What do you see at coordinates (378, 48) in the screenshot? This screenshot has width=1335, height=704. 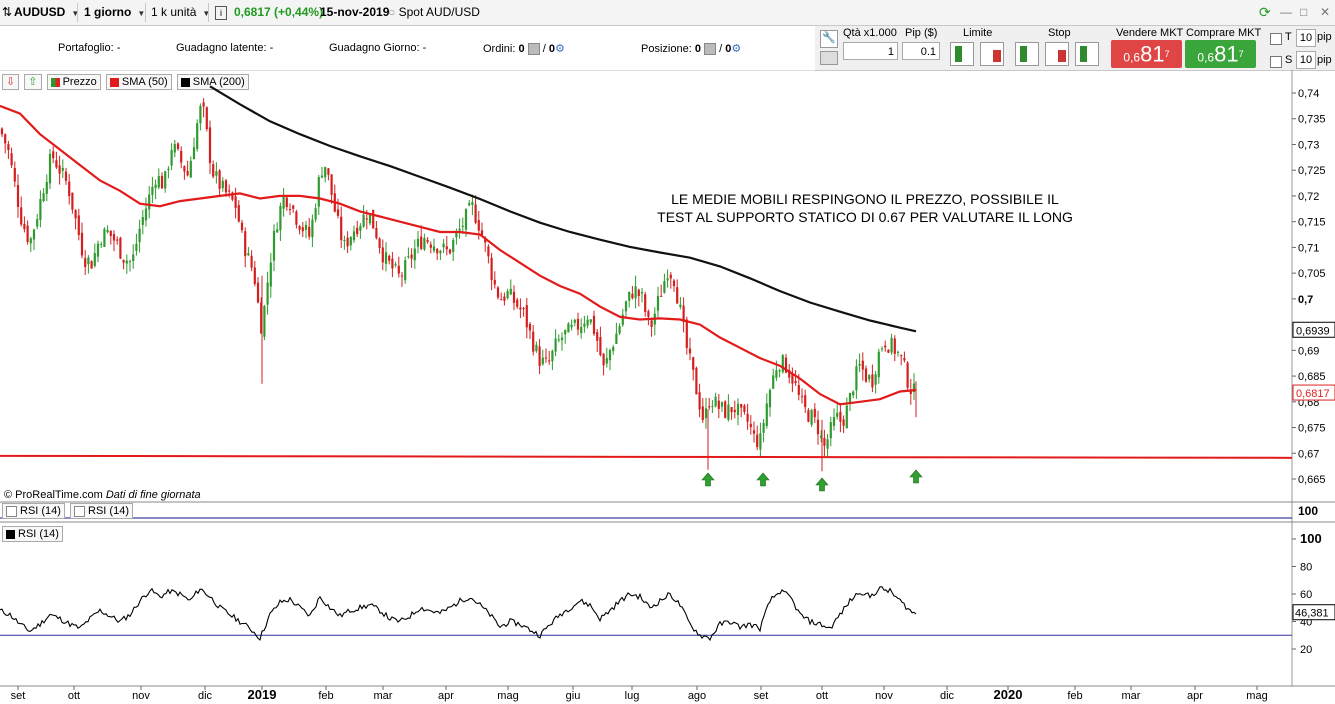 I see `guadagno-giorno: Guadagno Giorno: -` at bounding box center [378, 48].